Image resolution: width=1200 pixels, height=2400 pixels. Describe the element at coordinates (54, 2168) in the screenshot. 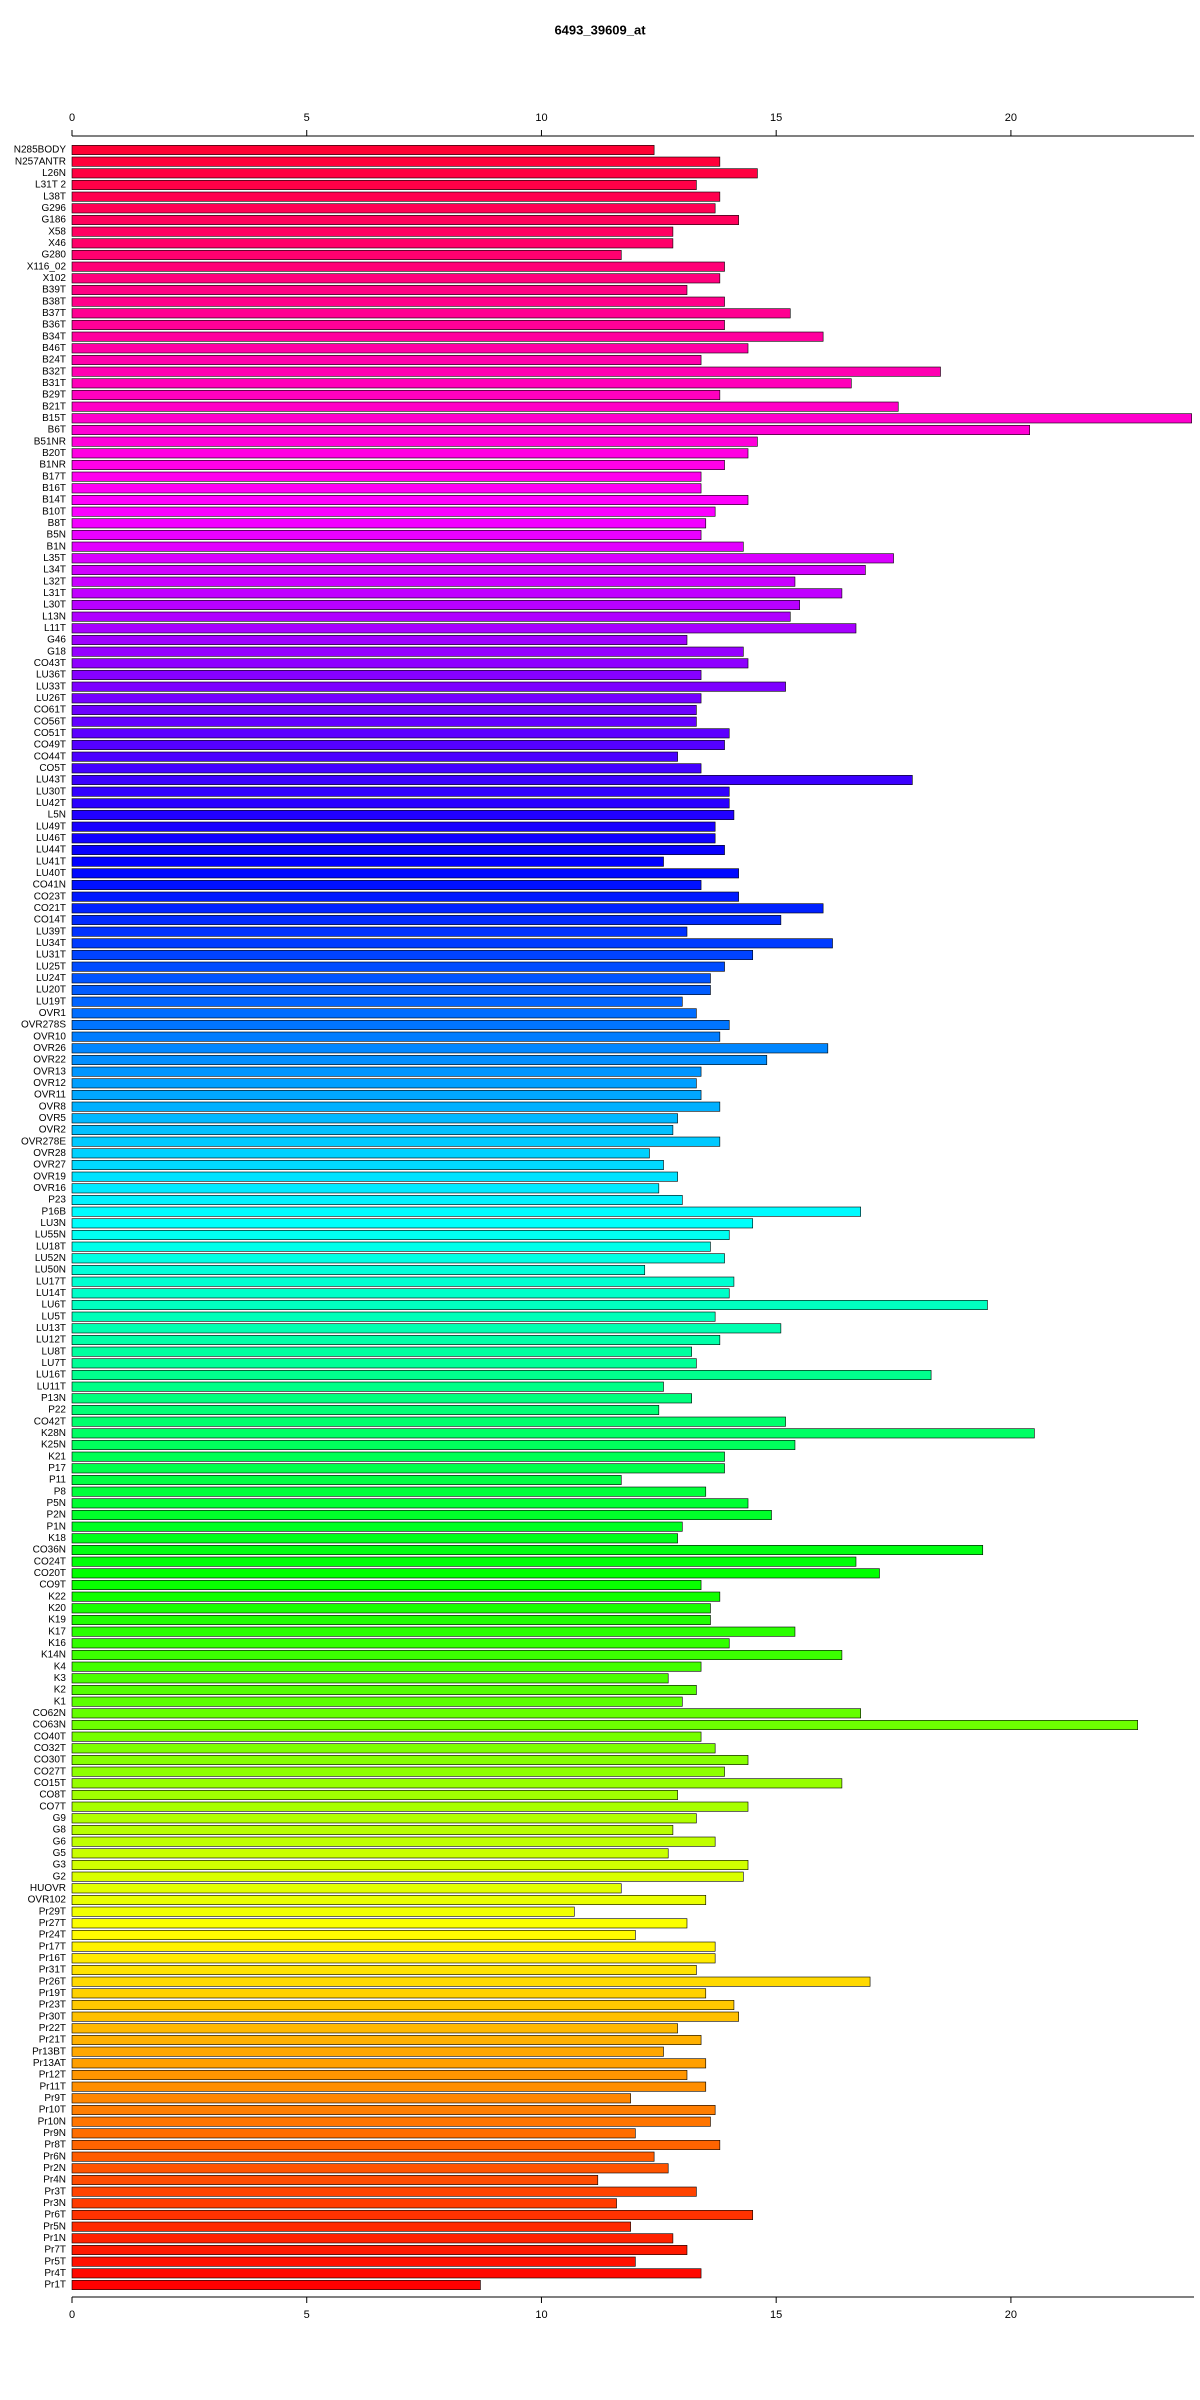

I see `y-tick-label: Pr2N` at that location.